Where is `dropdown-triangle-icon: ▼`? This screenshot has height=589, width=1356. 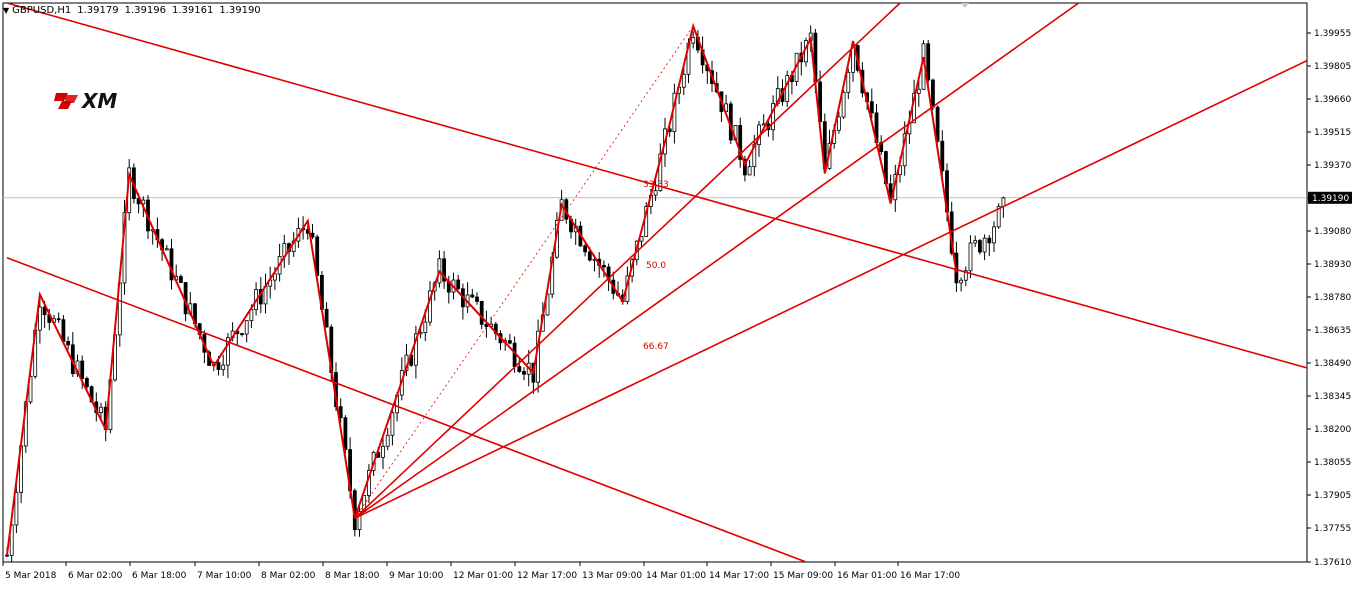
dropdown-triangle-icon: ▼ is located at coordinates (6, 10).